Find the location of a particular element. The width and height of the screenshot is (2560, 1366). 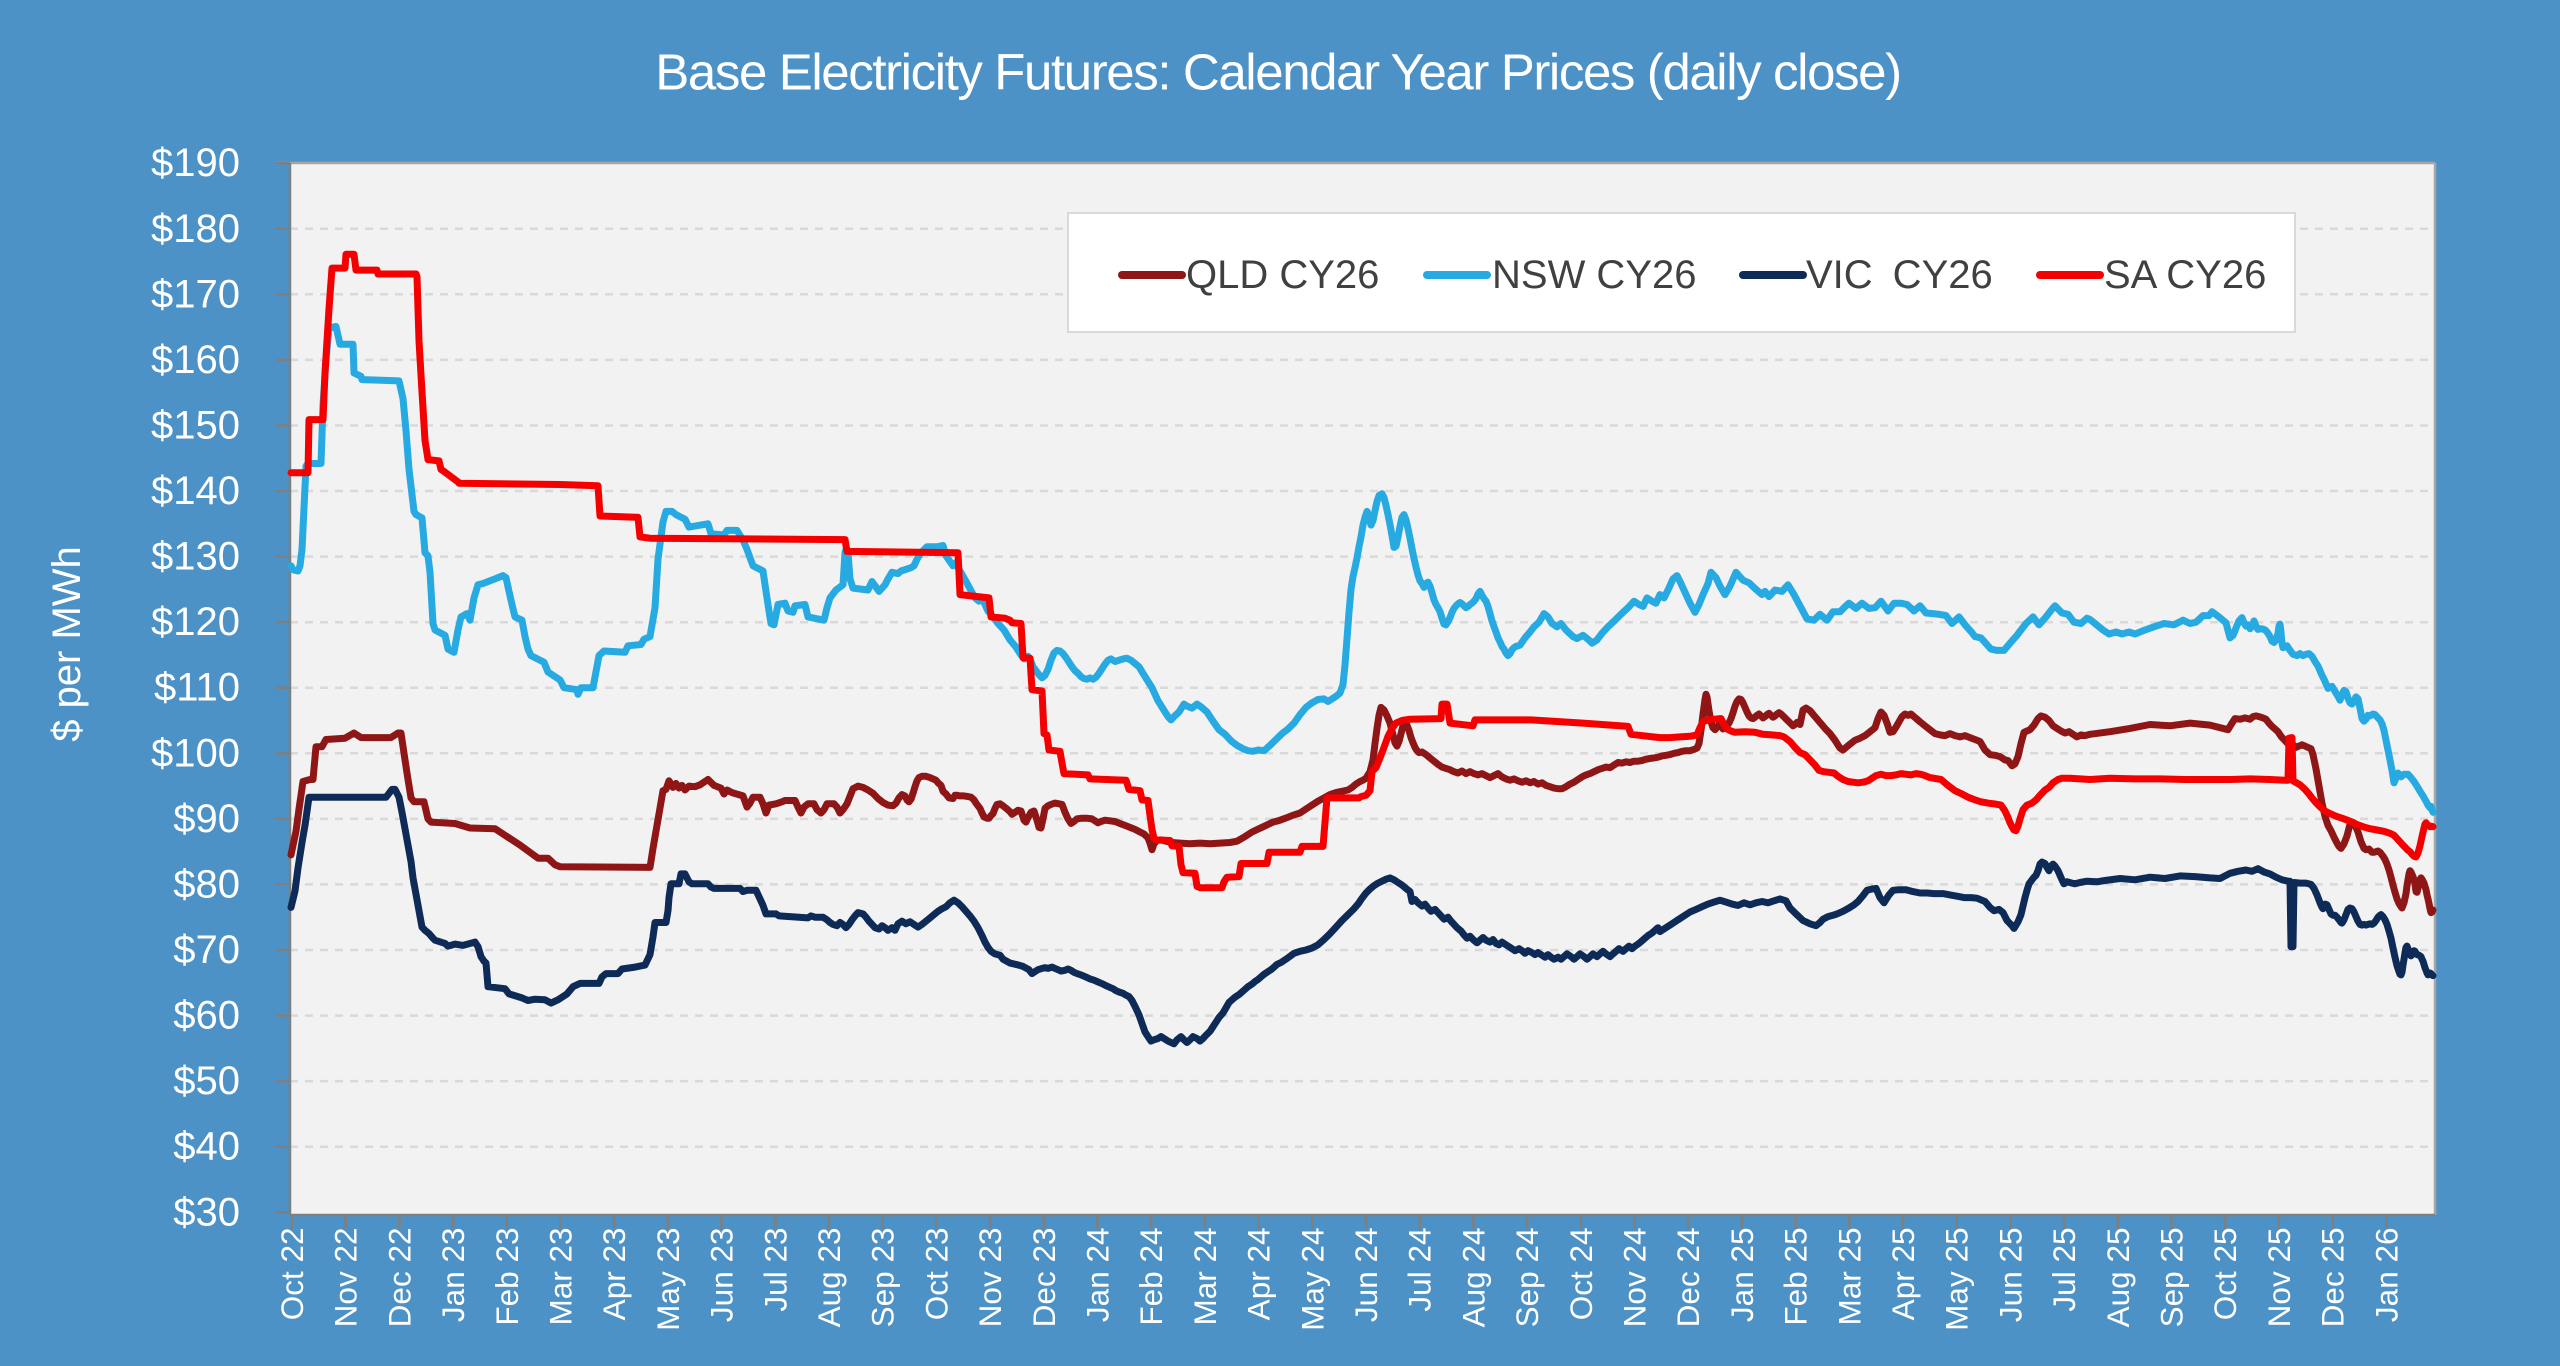

svg-text: QLD CY26 is located at coordinates (1282, 275).